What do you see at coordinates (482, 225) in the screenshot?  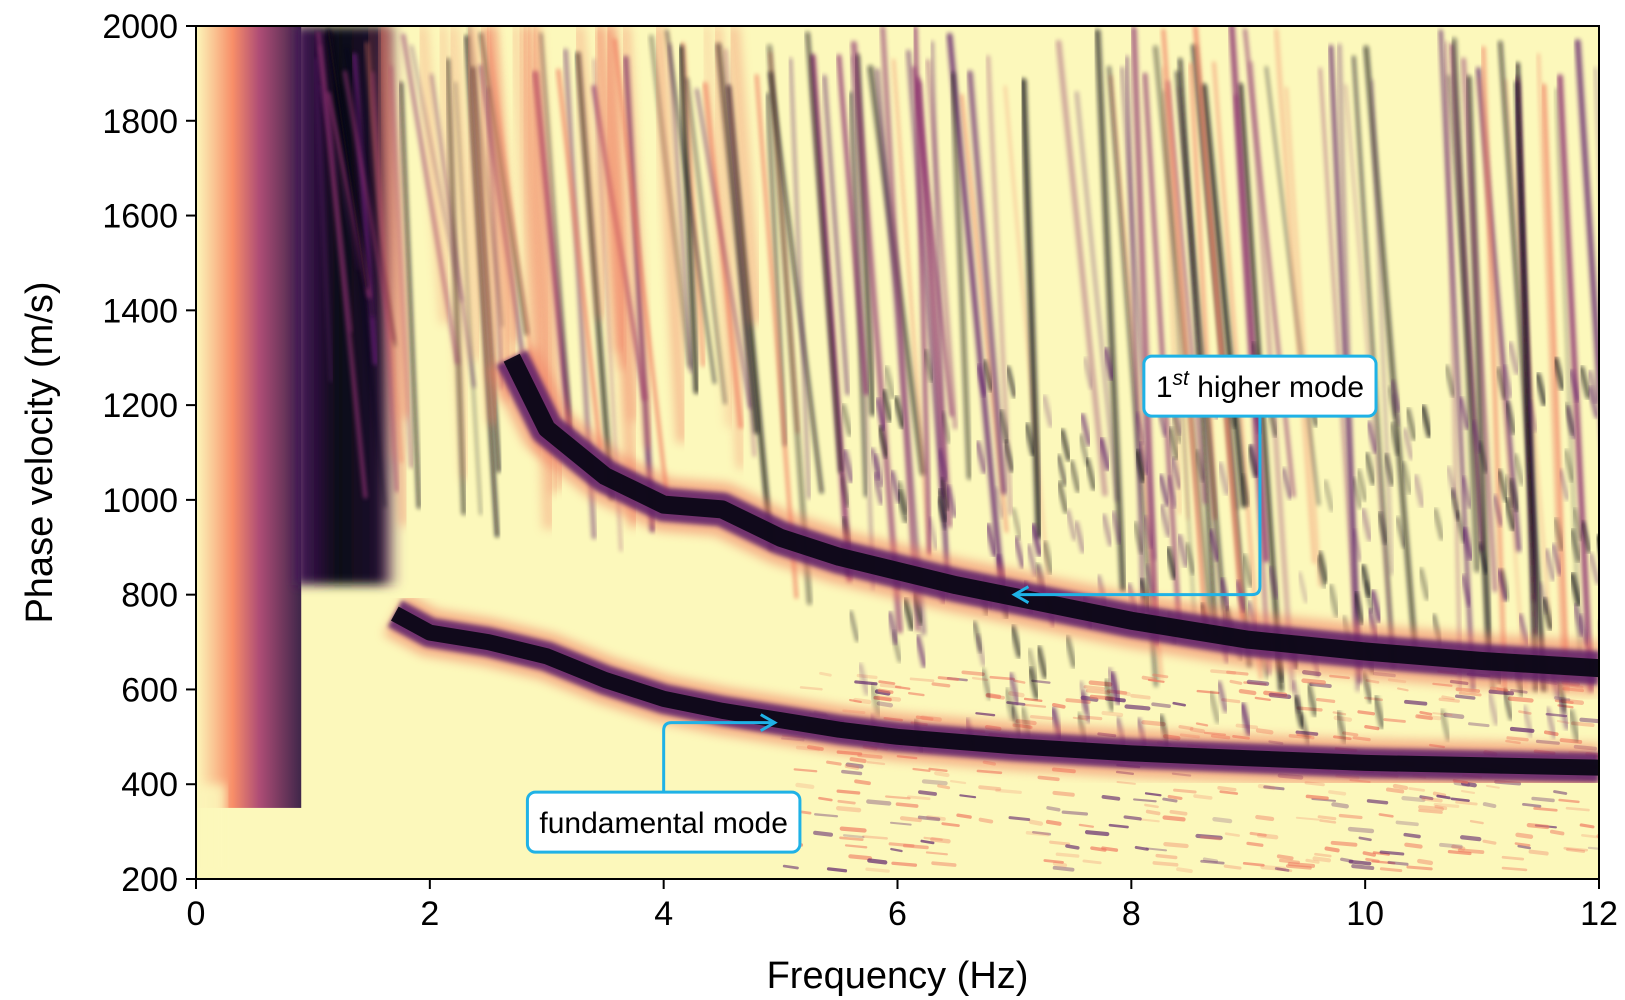 I see `energy-haze` at bounding box center [482, 225].